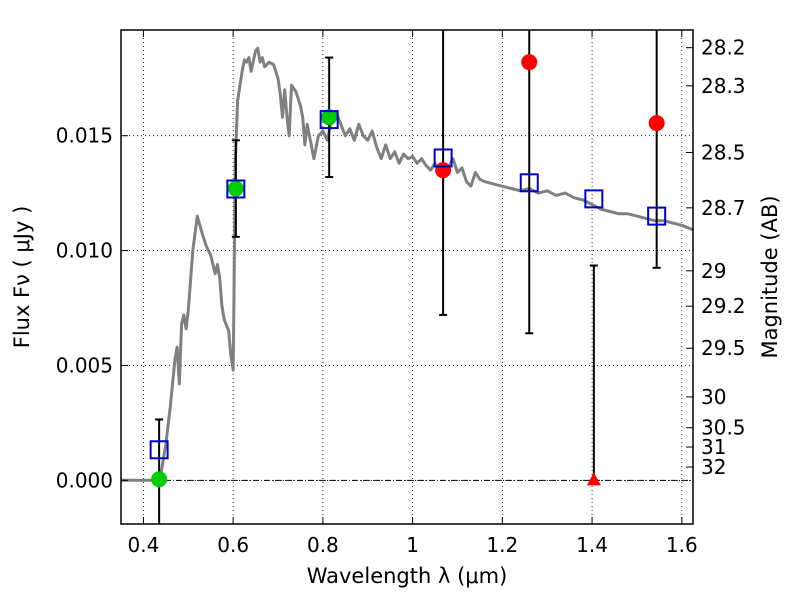 Image resolution: width=800 pixels, height=600 pixels. What do you see at coordinates (723, 306) in the screenshot?
I see `y2-tick-label: 29.2` at bounding box center [723, 306].